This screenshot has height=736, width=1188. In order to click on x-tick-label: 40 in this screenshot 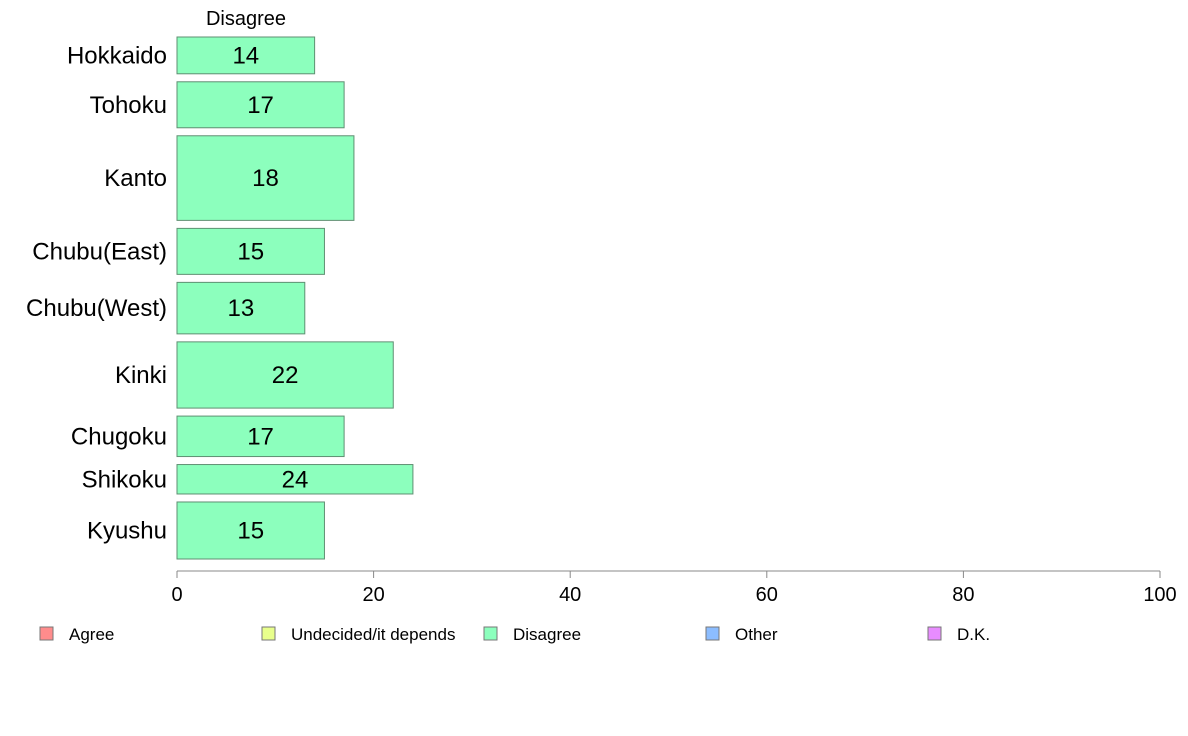, I will do `click(570, 595)`.